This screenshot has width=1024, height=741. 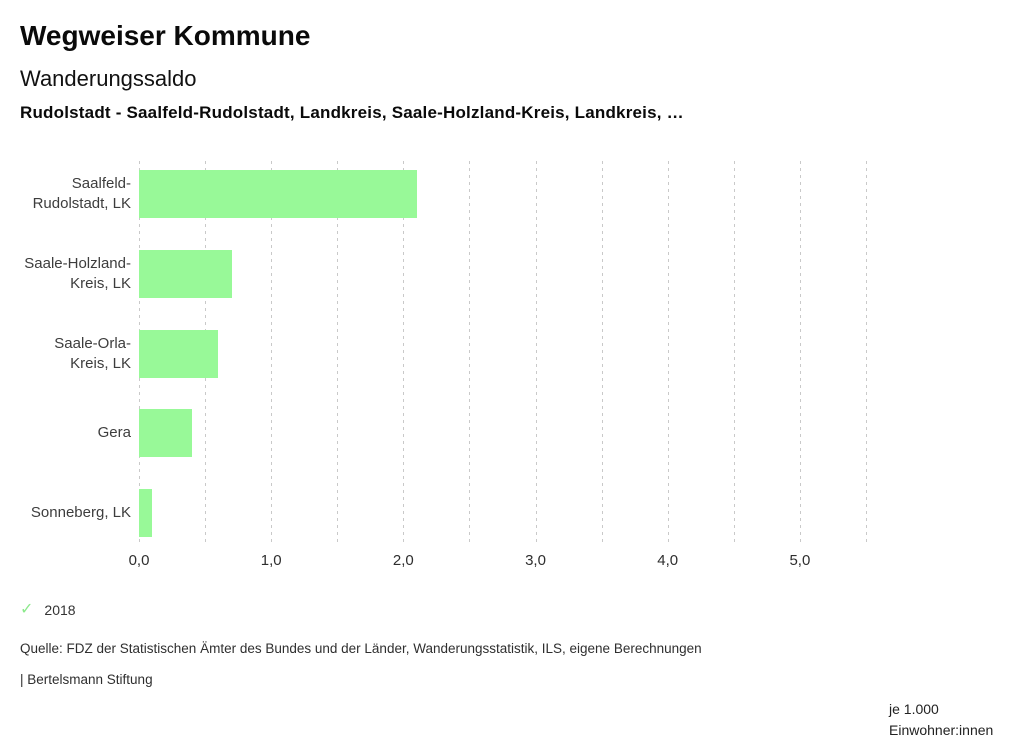 I want to click on x-axis-unit-line1: je 1.000, so click(x=914, y=709).